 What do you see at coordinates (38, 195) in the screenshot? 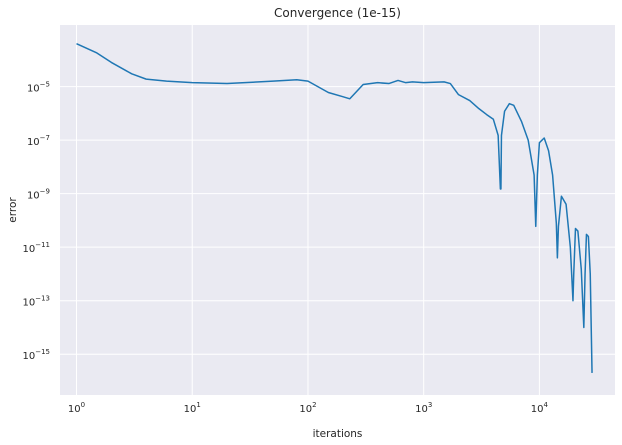
I see `y-tick-label: 10⁻⁹` at bounding box center [38, 195].